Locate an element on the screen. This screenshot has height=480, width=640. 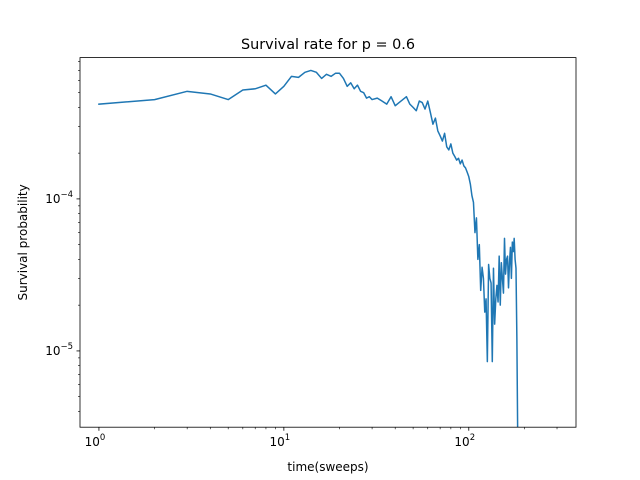
y-axis-label: Survival probability is located at coordinates (23, 242).